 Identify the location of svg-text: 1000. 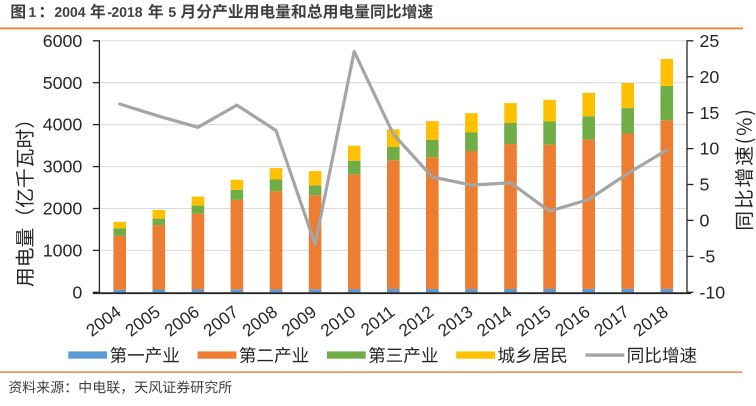
(63, 251).